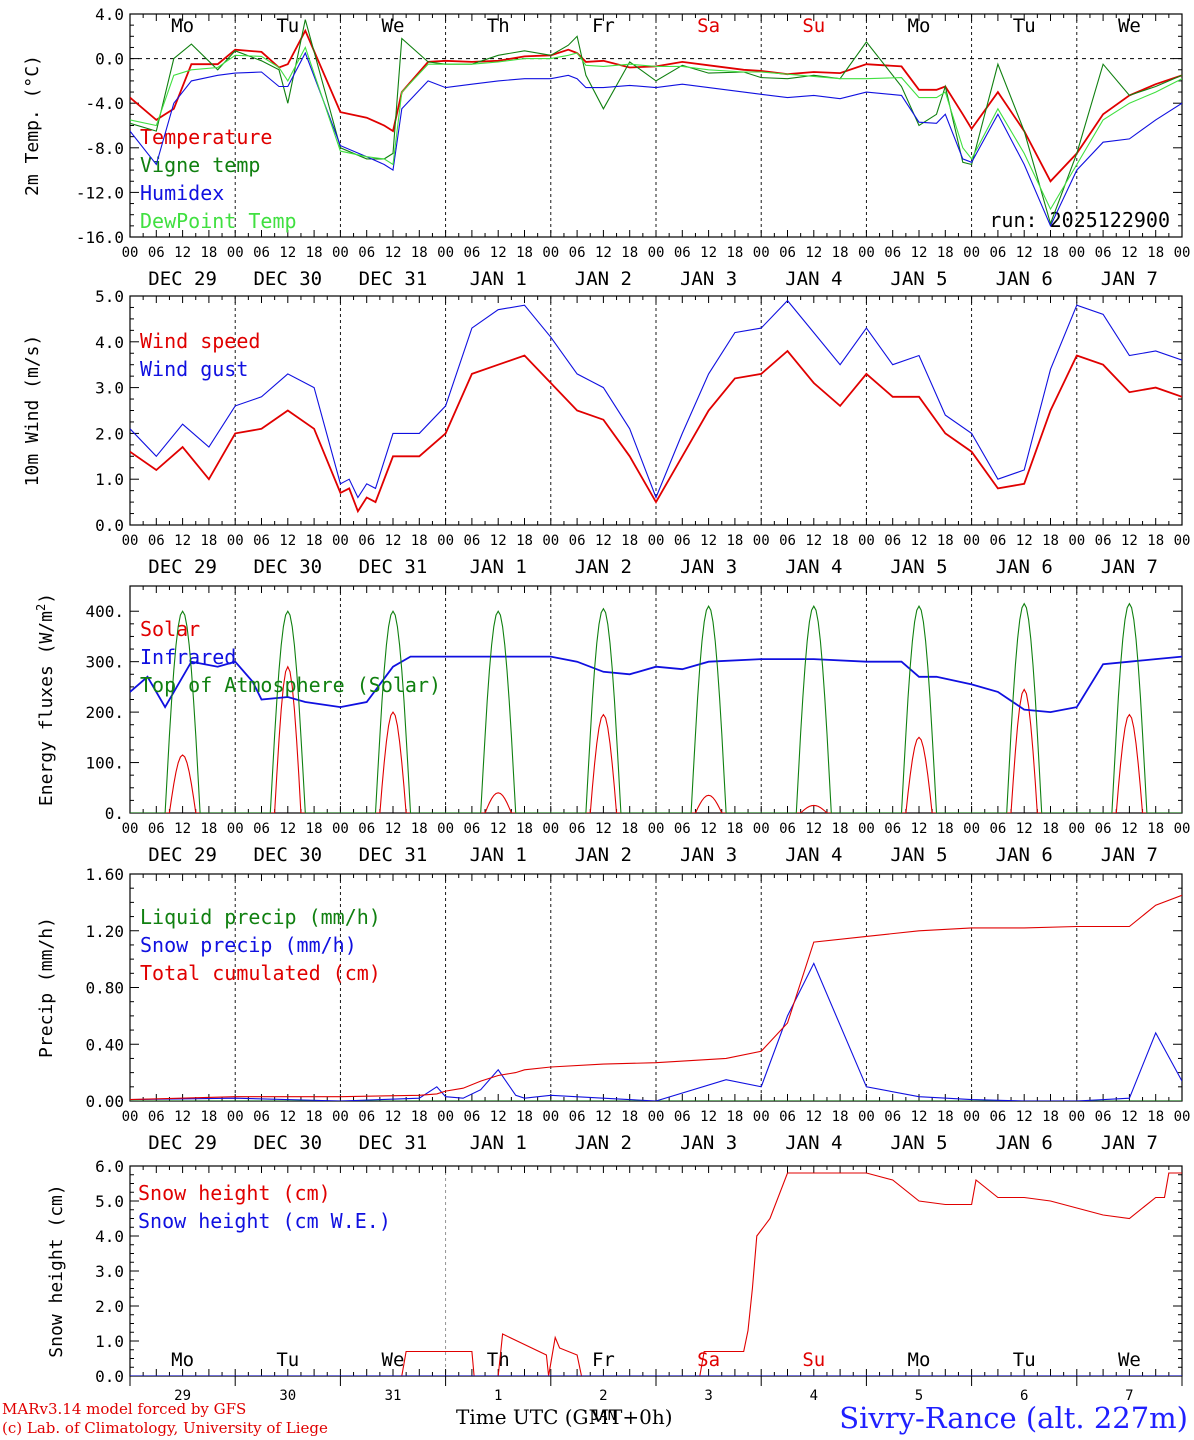 This screenshot has width=1194, height=1440. Describe the element at coordinates (919, 1396) in the screenshot. I see `x-day-number: 5` at that location.